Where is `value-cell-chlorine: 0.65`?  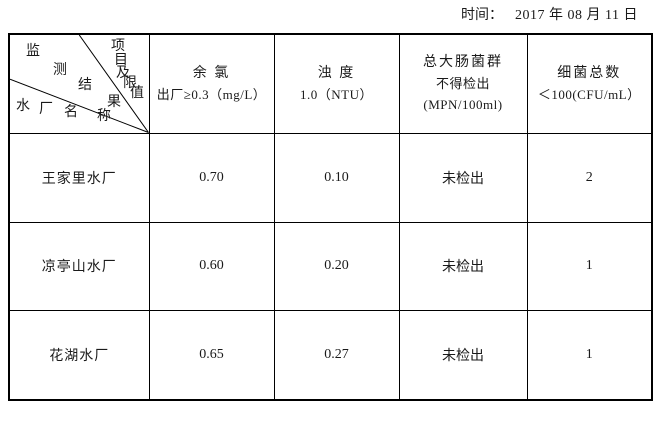
value-cell-chlorine: 0.65 is located at coordinates (211, 355).